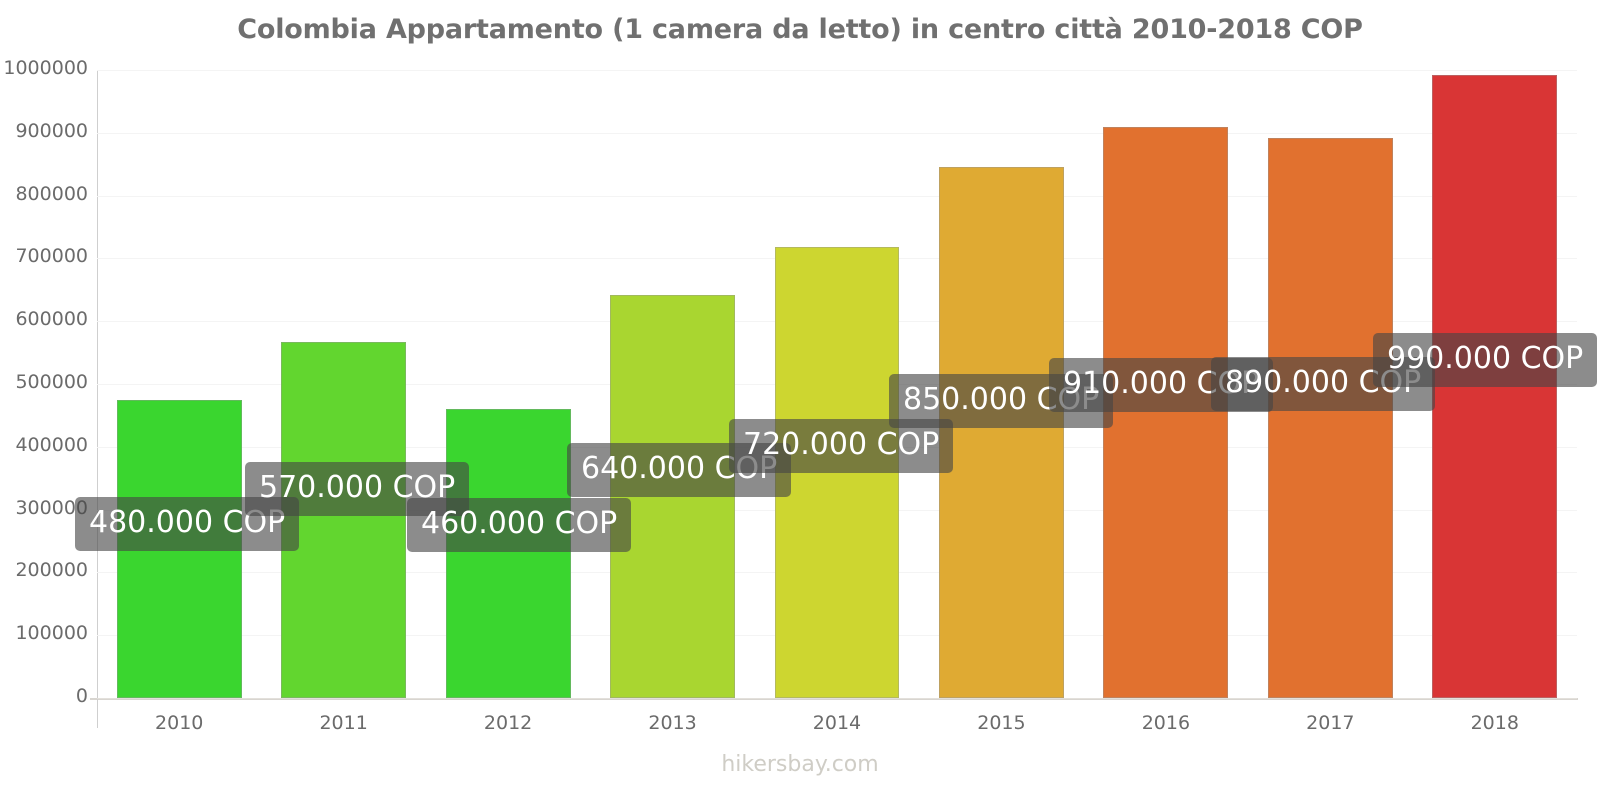  I want to click on bar-value-label: 990.000 COP, so click(1485, 360).